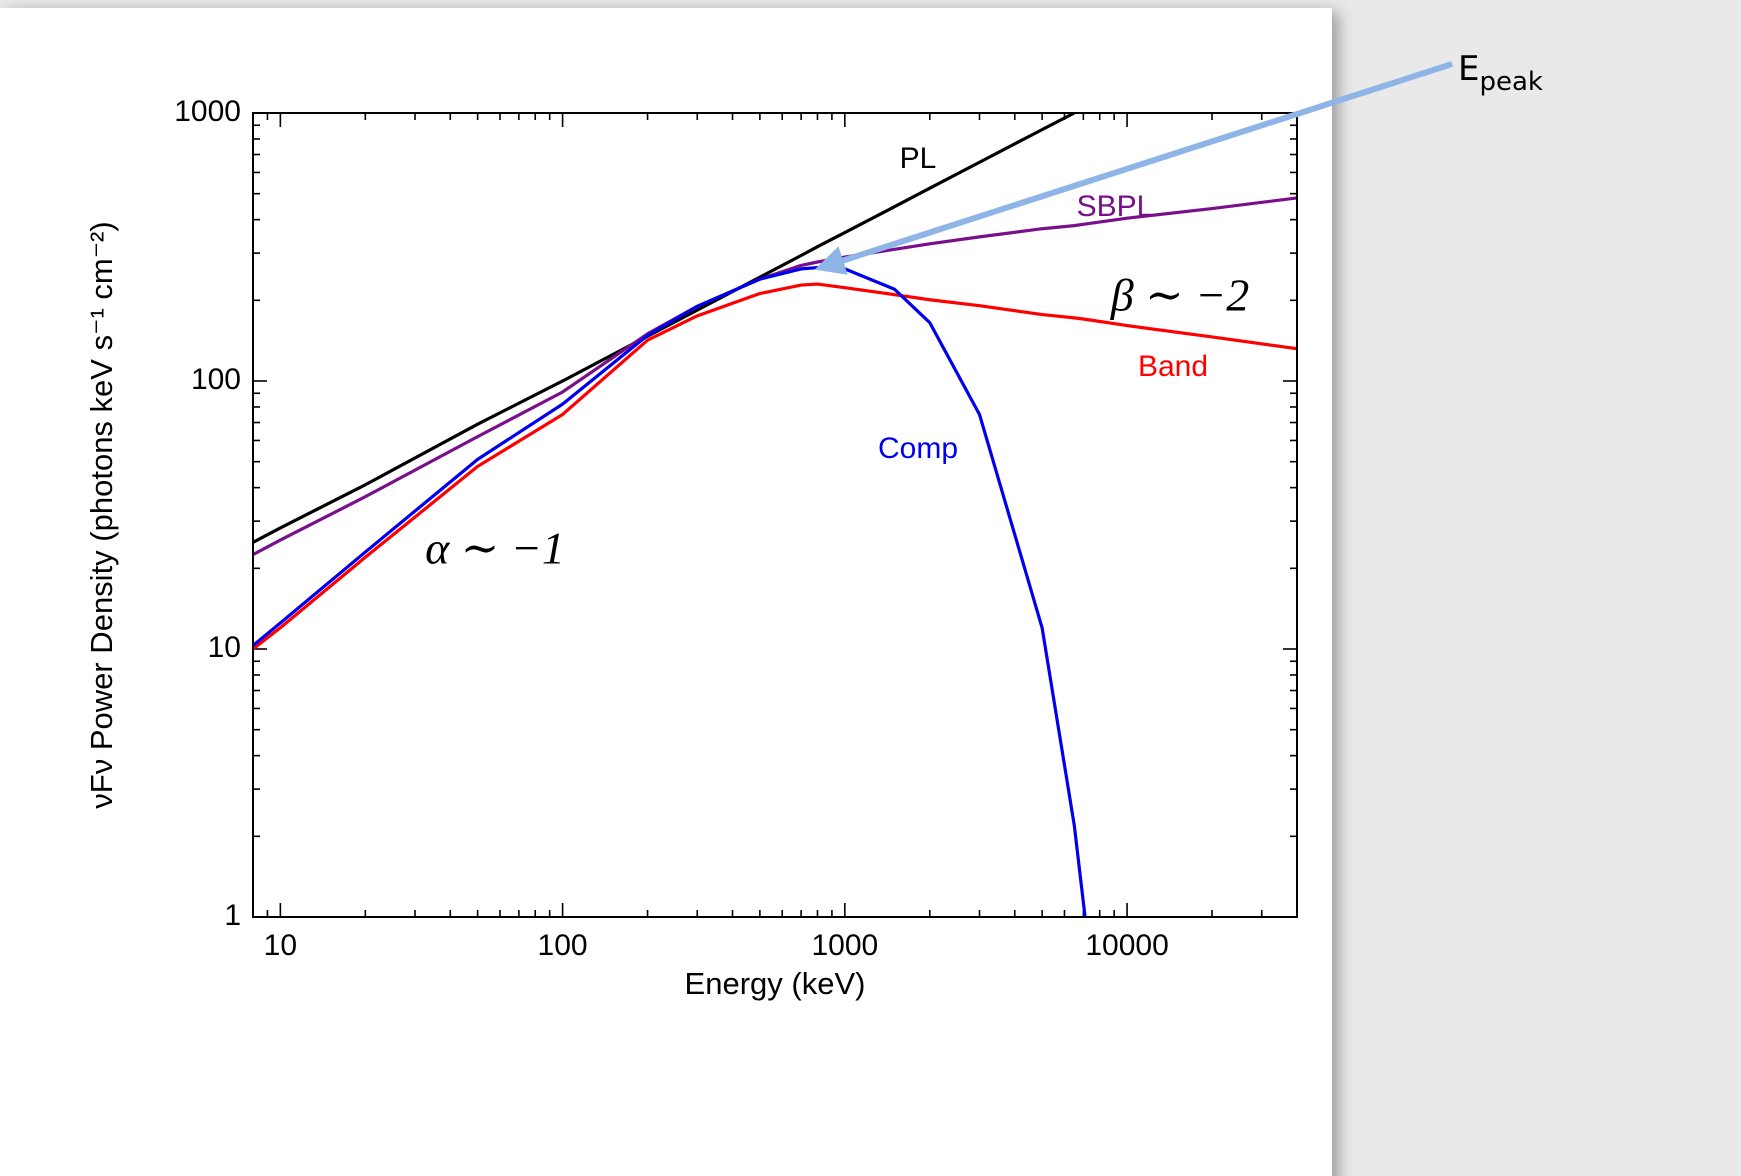  I want to click on series-label: Band, so click(1173, 366).